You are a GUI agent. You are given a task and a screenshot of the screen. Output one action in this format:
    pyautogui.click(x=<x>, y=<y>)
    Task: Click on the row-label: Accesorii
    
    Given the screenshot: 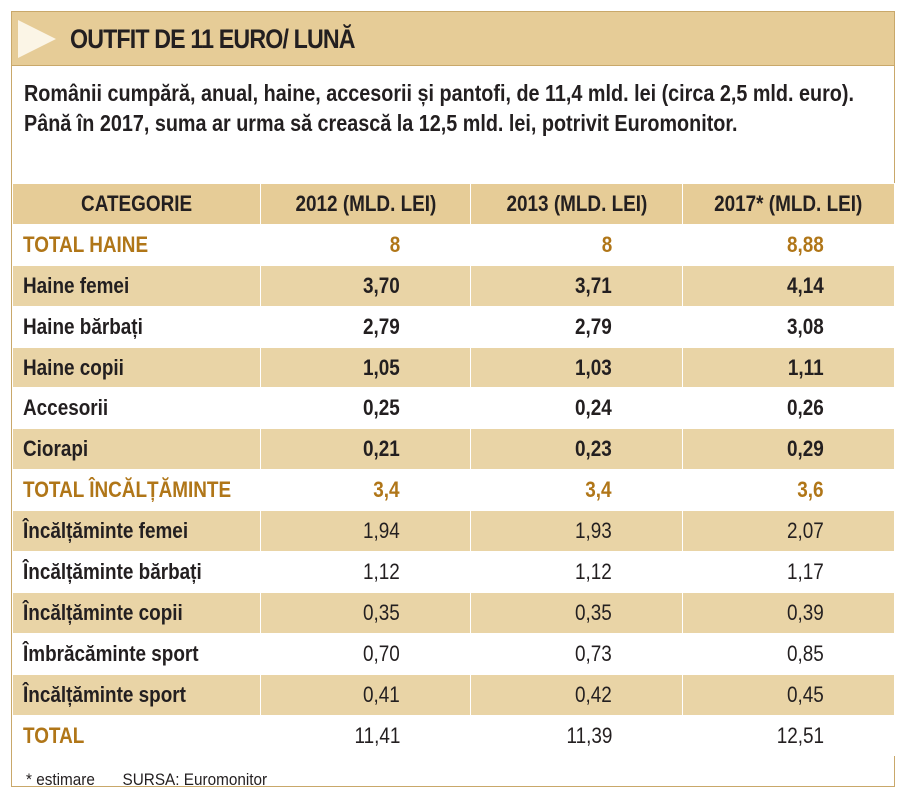 What is the action you would take?
    pyautogui.click(x=136, y=408)
    